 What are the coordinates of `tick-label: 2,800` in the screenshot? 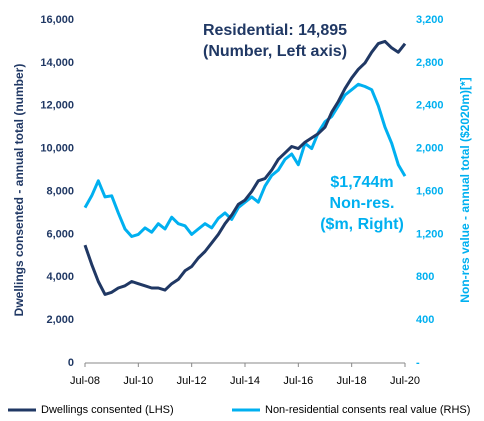 It's located at (430, 63).